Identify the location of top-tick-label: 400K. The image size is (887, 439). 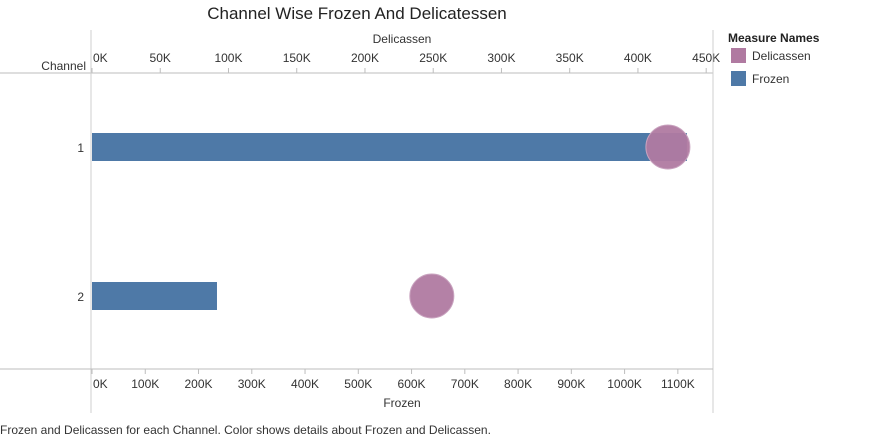
(638, 58).